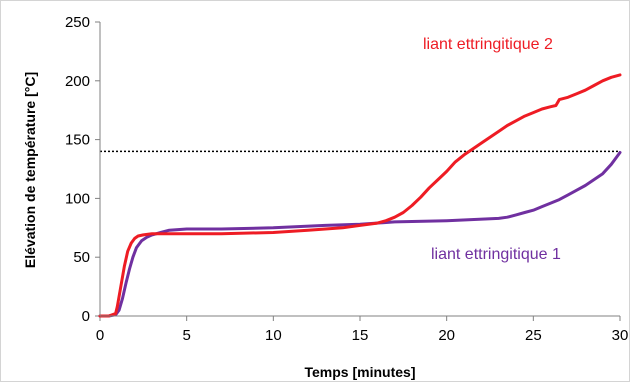 The width and height of the screenshot is (632, 384). Describe the element at coordinates (77, 140) in the screenshot. I see `y-tick-label: 150` at that location.